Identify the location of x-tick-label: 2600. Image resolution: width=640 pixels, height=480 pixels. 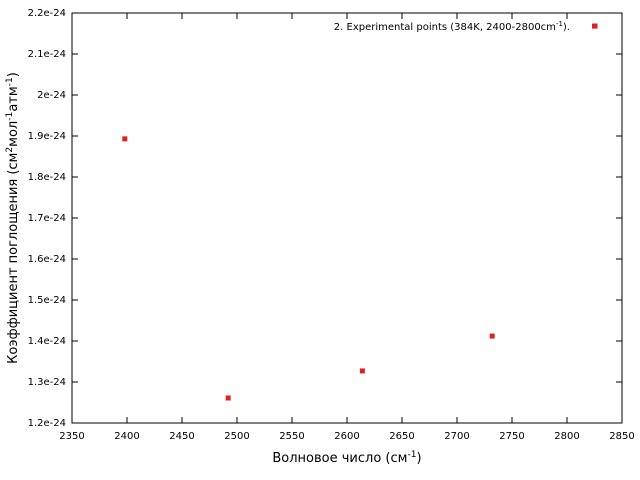
(346, 436).